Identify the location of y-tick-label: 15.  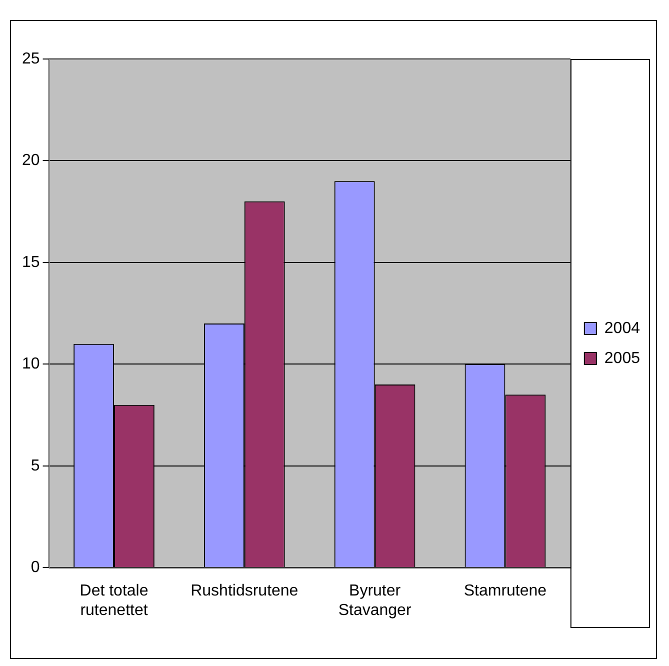
(31, 262).